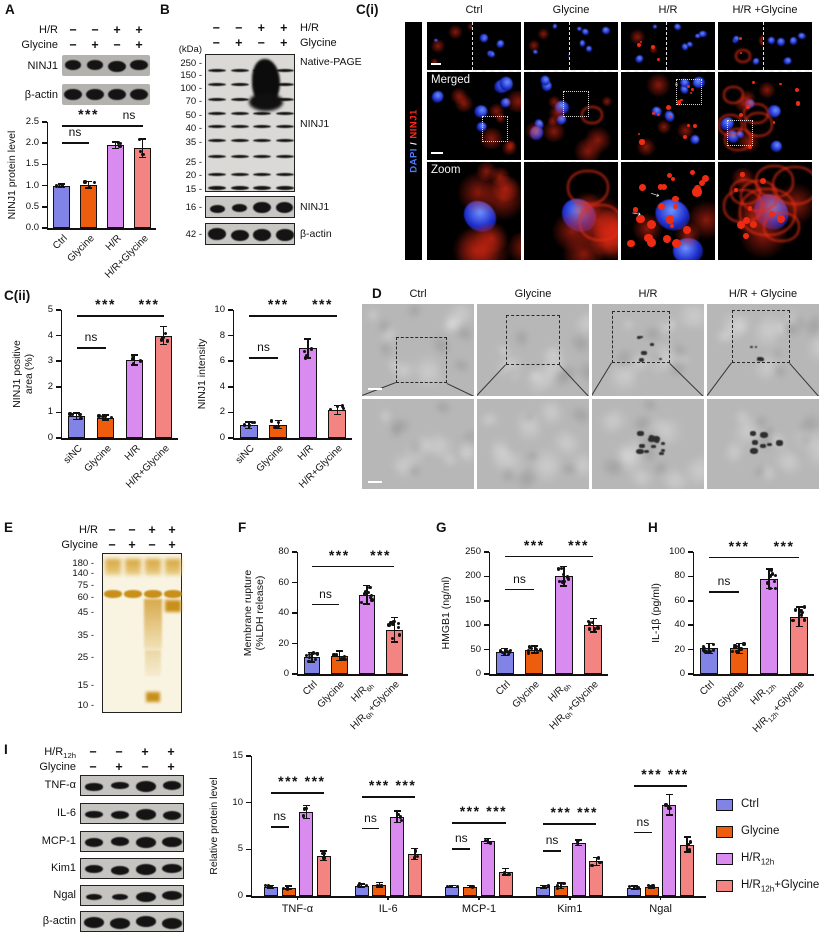 The image size is (824, 938). I want to click on native-page-gel, so click(250, 123).